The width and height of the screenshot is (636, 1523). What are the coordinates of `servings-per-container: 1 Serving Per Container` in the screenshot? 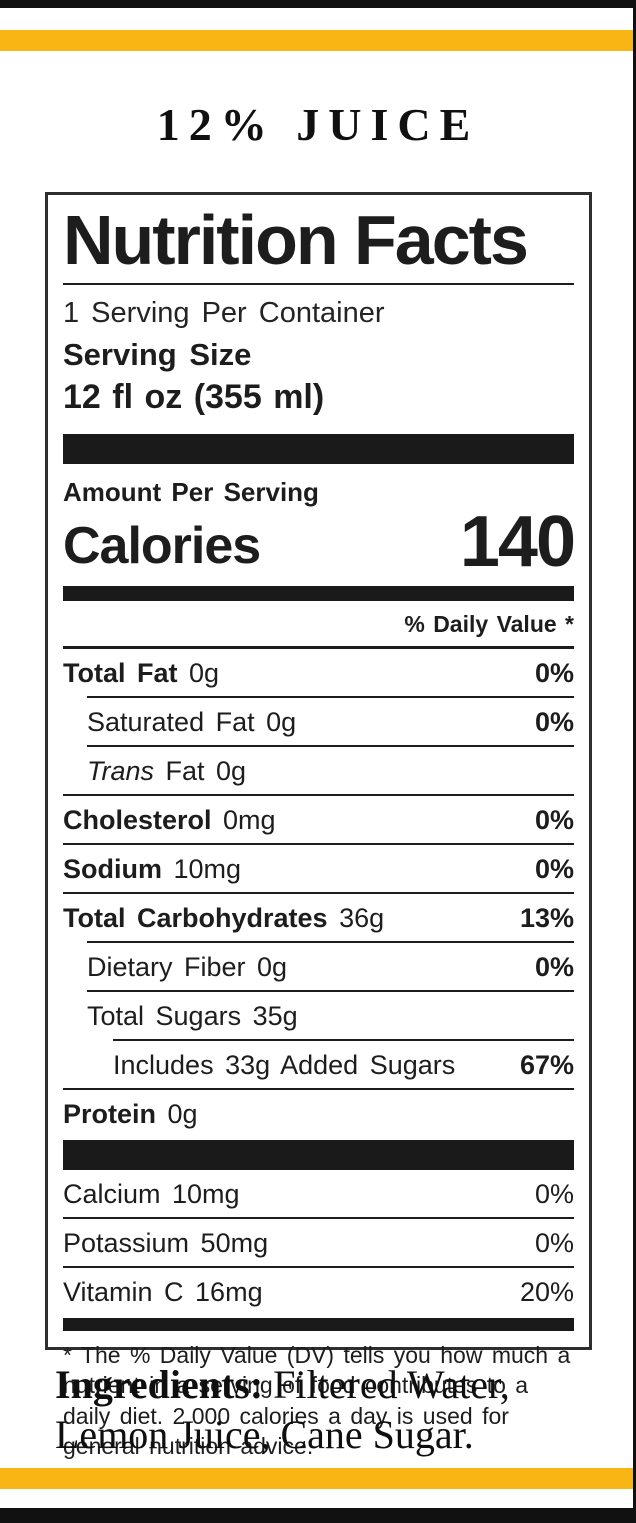 It's located at (224, 313).